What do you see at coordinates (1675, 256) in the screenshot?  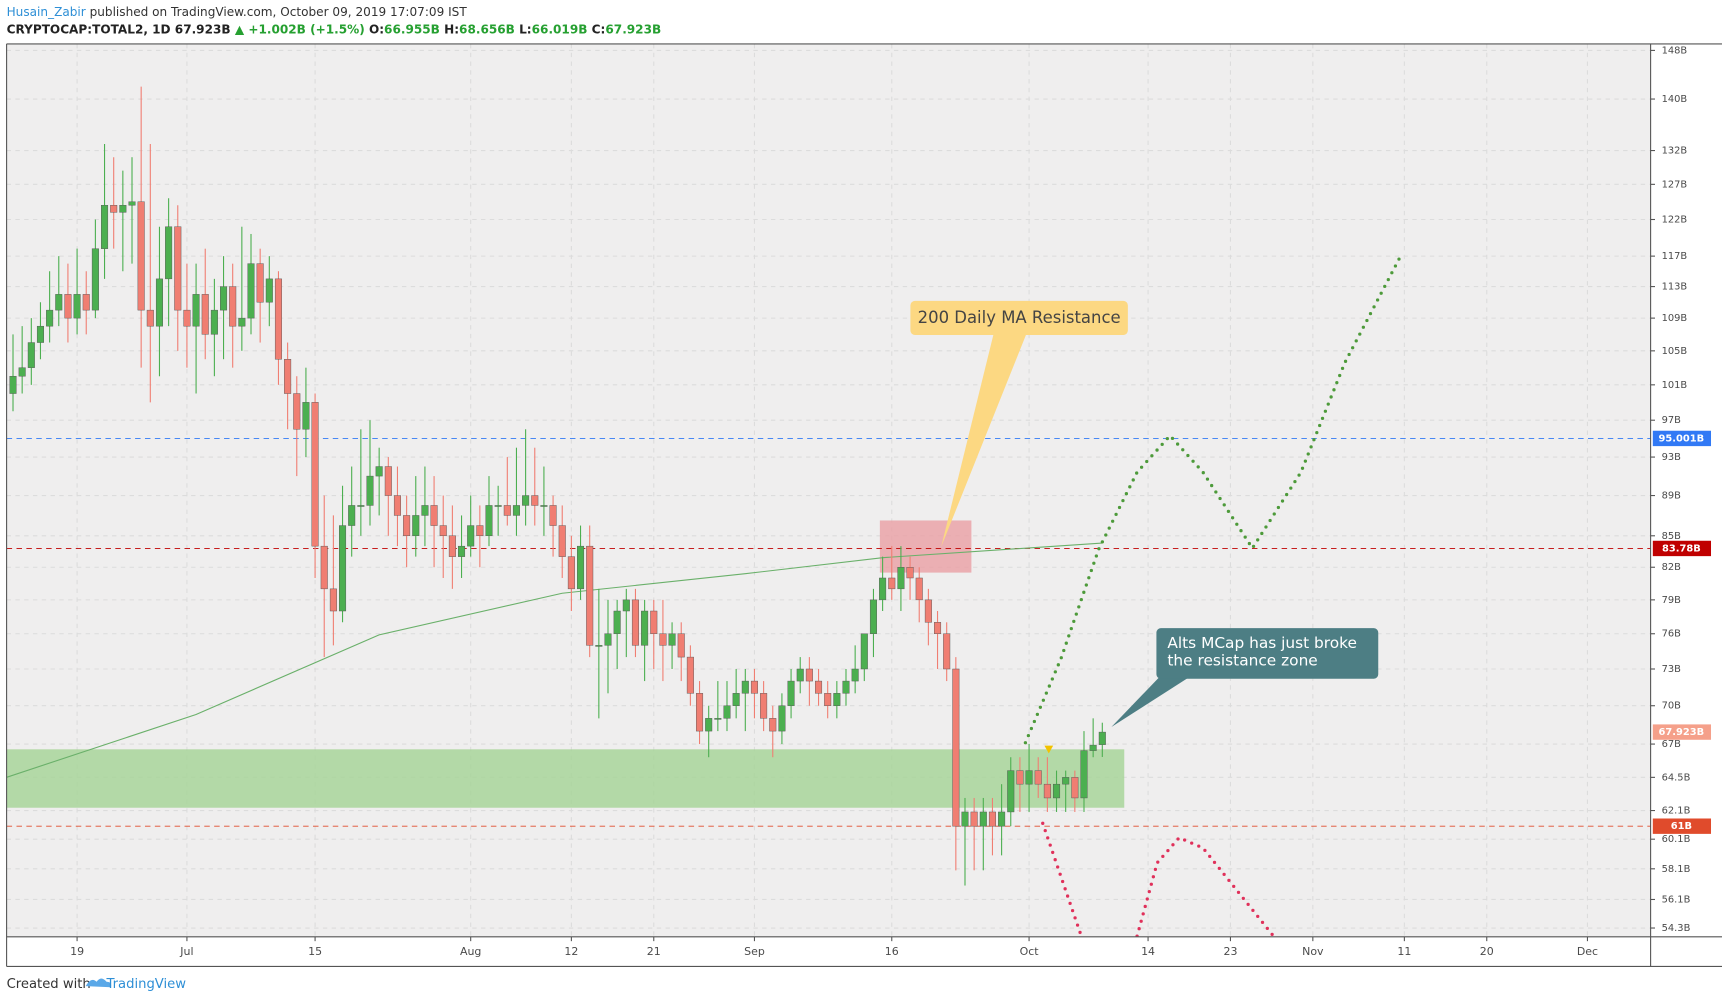 I see `y-tick-label: 117B` at bounding box center [1675, 256].